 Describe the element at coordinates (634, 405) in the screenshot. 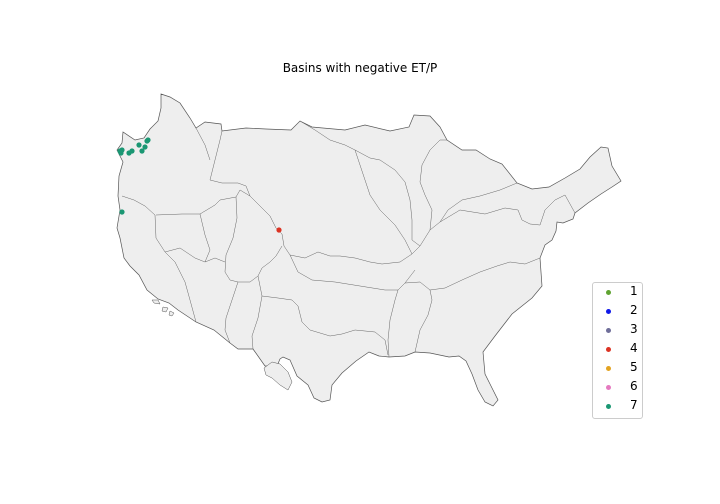

I see `legend-label: 7` at that location.